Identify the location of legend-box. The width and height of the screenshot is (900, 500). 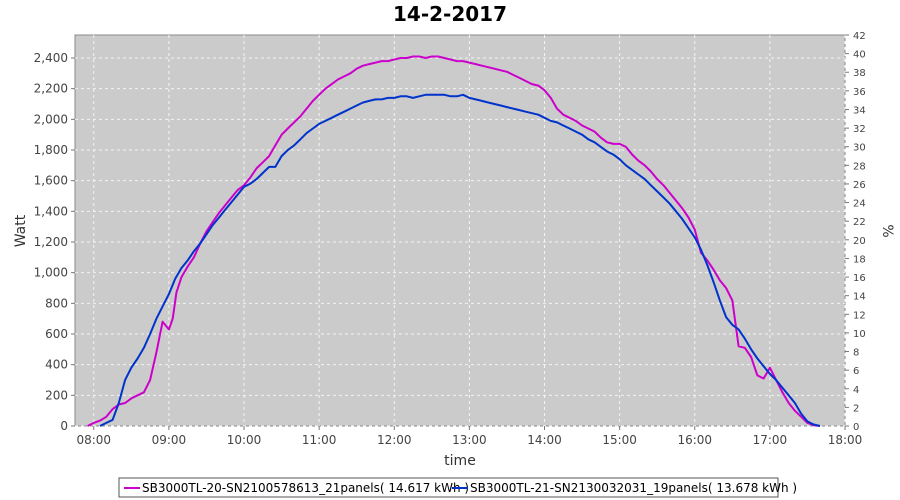
(448, 487).